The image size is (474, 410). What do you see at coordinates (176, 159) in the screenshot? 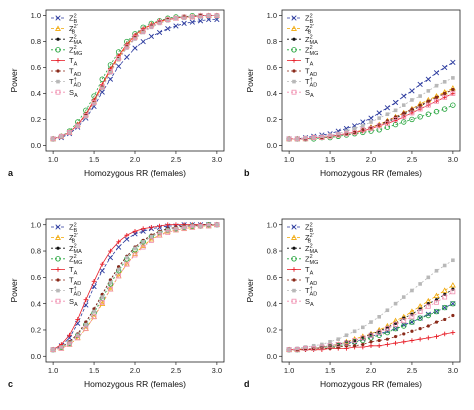
I see `x-tick-label: 2.5` at bounding box center [176, 159].